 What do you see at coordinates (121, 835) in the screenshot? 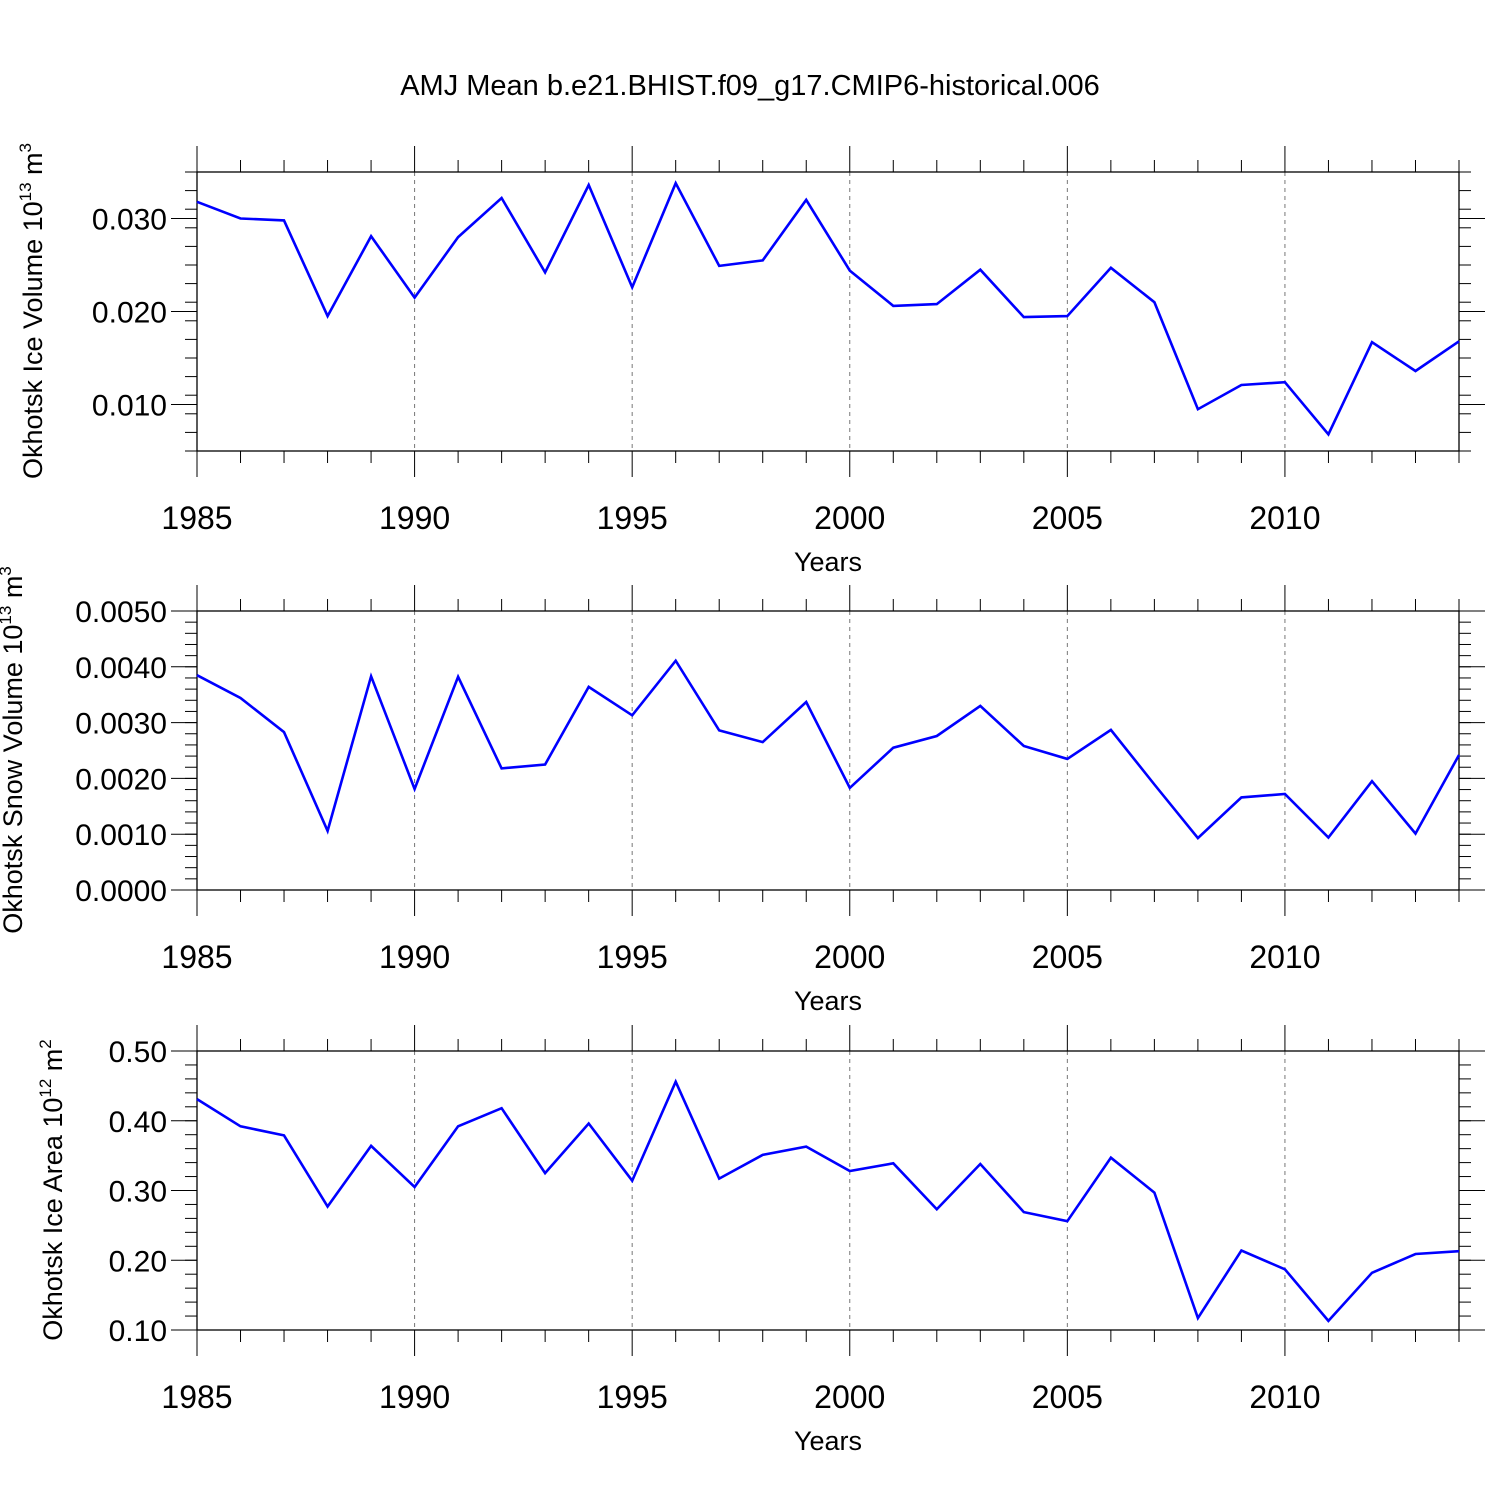
I see `y-tick-label: 0.0010` at bounding box center [121, 835].